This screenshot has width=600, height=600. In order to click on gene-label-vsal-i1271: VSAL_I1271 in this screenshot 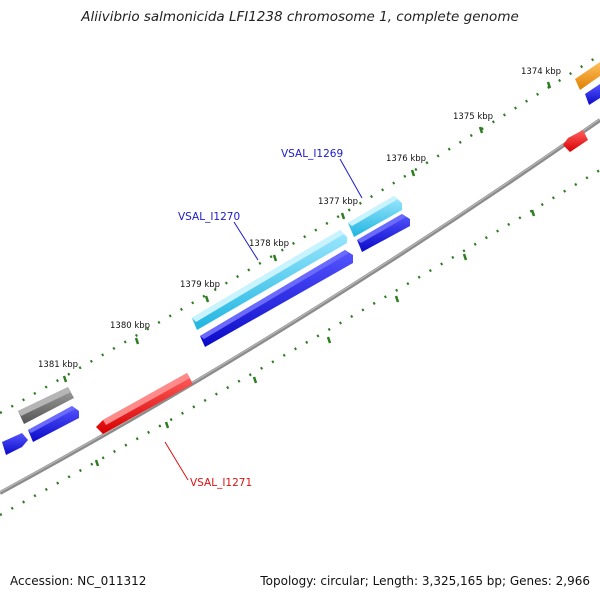, I will do `click(221, 483)`.